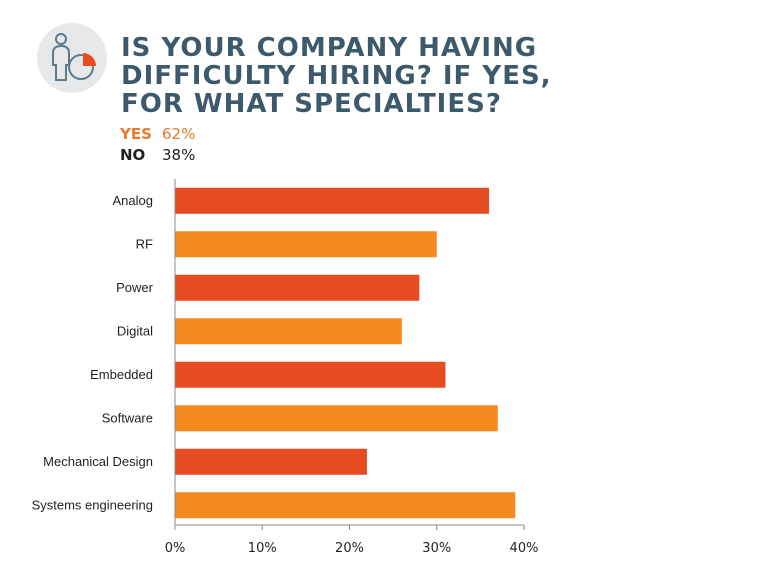  What do you see at coordinates (436, 548) in the screenshot?
I see `x-tick-label: 30%` at bounding box center [436, 548].